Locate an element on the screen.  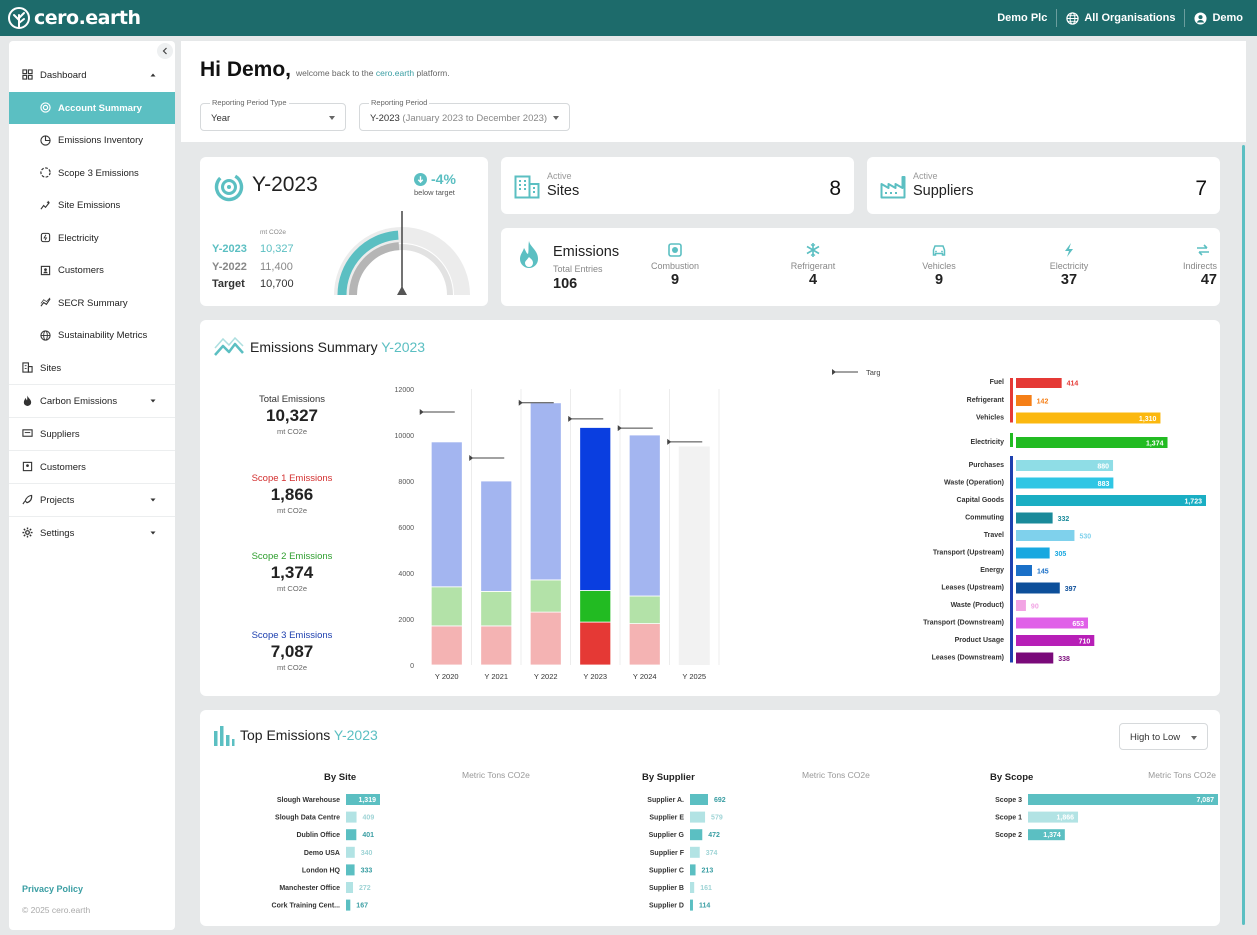
category-label: Purchases is located at coordinates (987, 465).